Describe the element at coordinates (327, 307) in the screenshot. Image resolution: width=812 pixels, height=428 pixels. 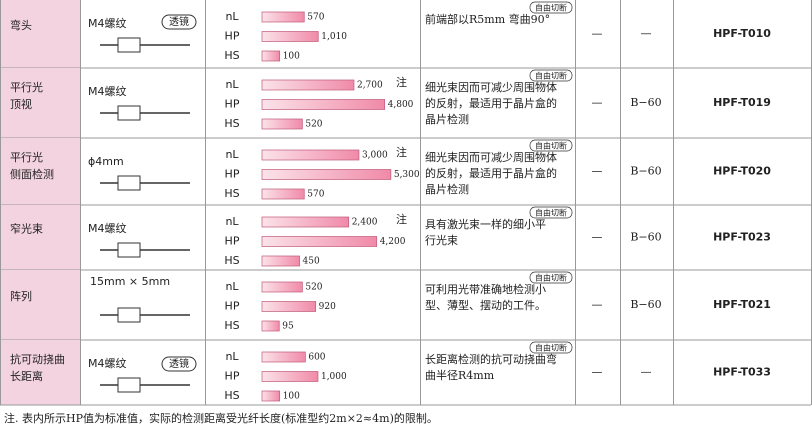
I see `bar-label: 920` at that location.